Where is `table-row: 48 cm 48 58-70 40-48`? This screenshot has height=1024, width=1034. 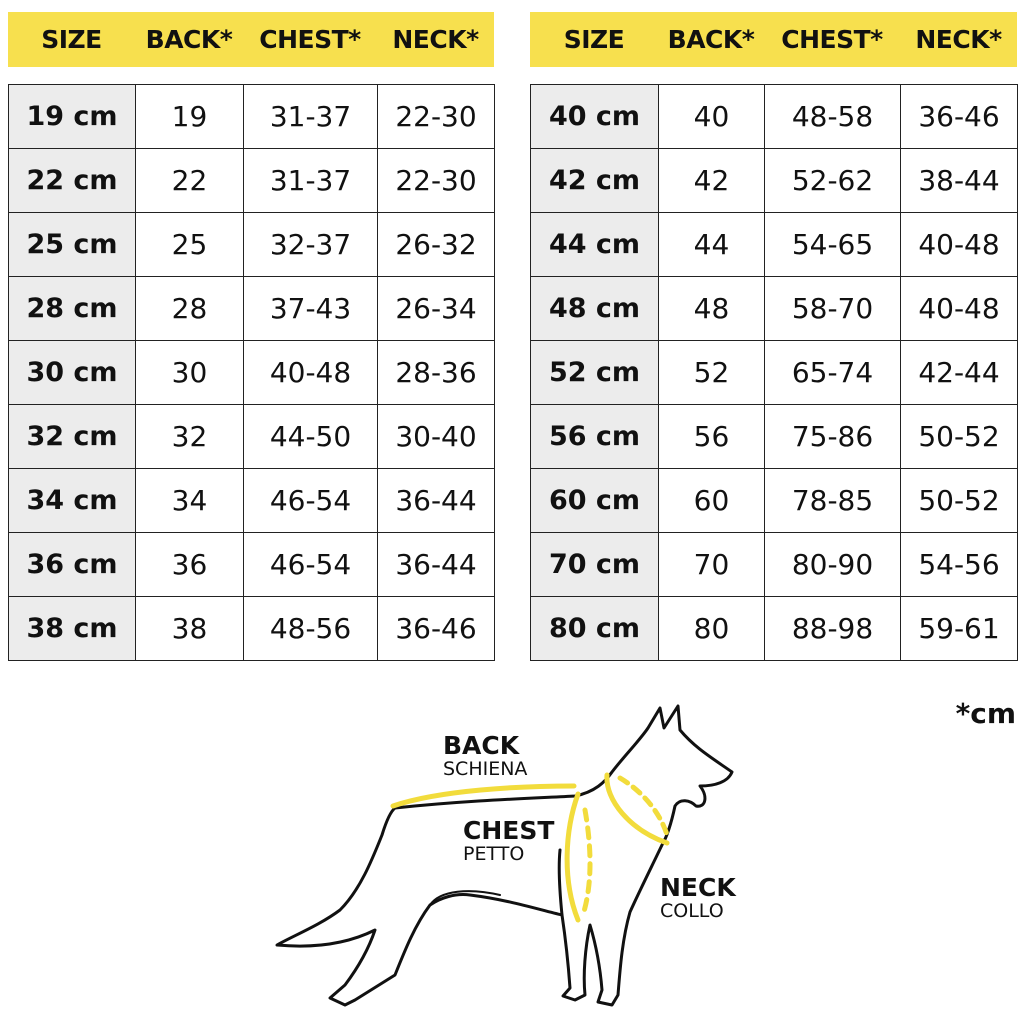 table-row: 48 cm 48 58-70 40-48 is located at coordinates (774, 308).